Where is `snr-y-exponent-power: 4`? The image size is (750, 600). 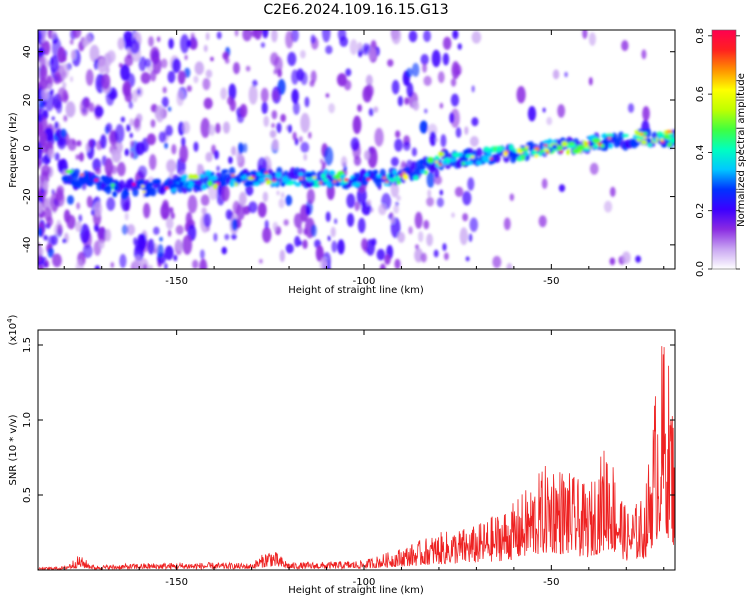 snr-y-exponent-power: 4 is located at coordinates (10, 320).